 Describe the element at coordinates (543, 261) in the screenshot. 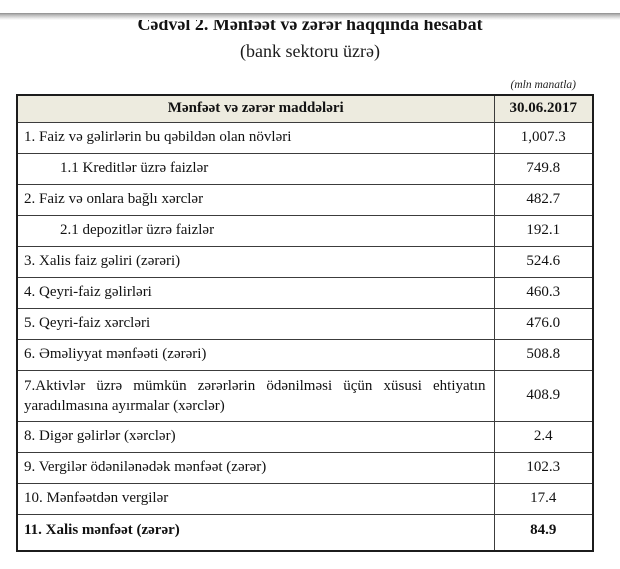

I see `row-value: 524.6` at that location.